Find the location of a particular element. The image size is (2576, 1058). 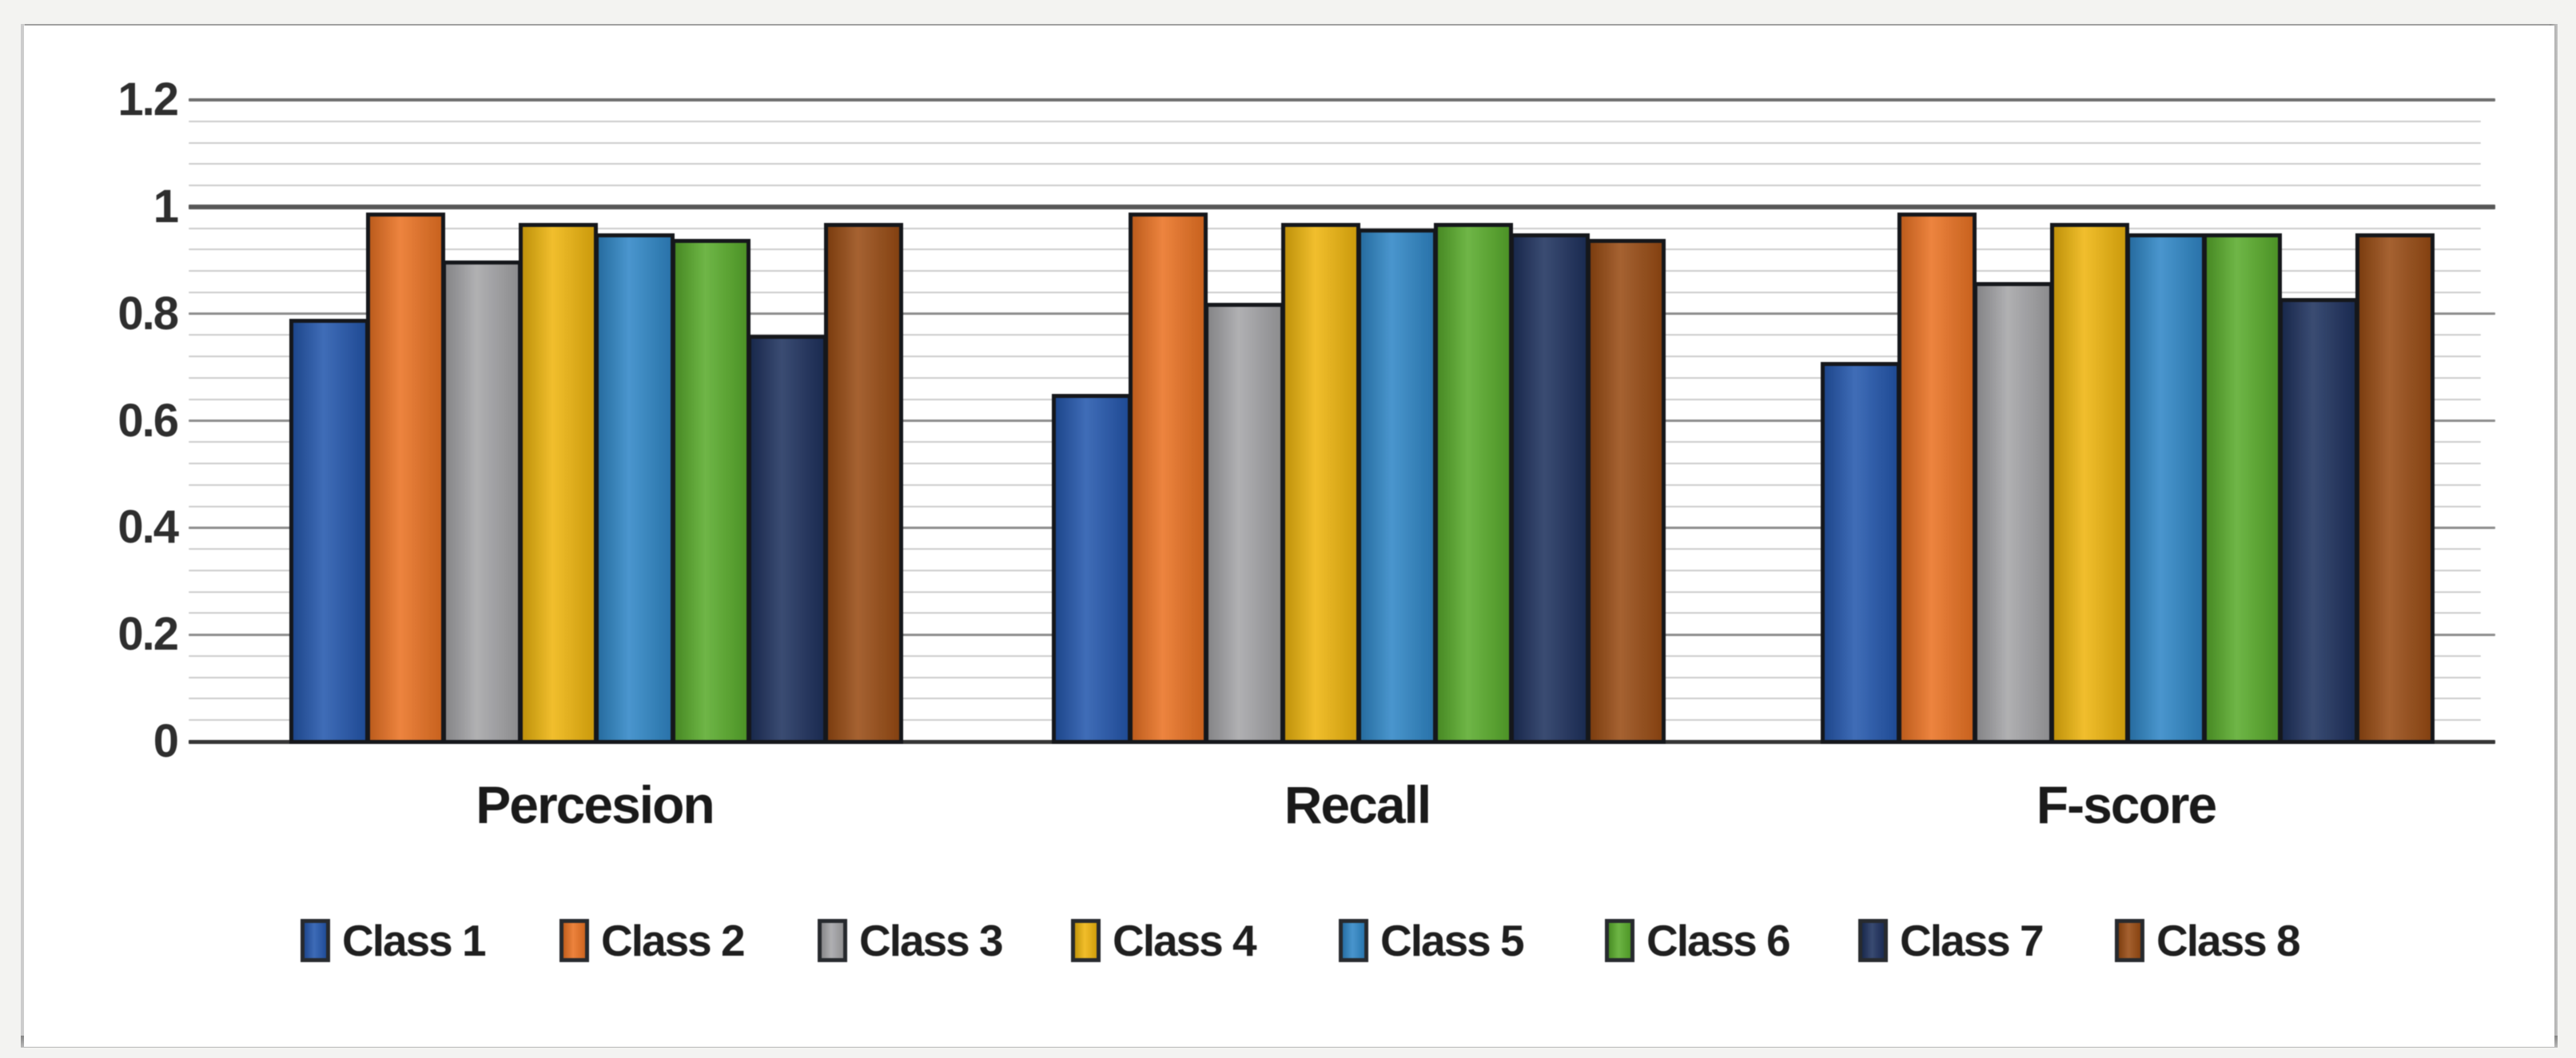

bar-class-4-f-score is located at coordinates (2089, 483).